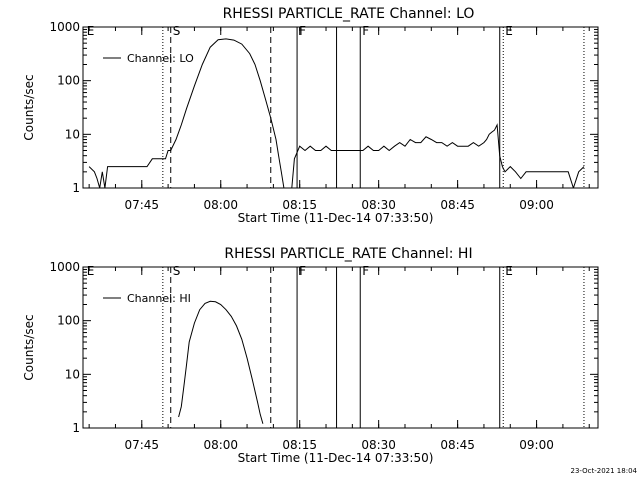  I want to click on chart-title: RHESSI PARTICLE_RATE Channel: HI, so click(348, 254).